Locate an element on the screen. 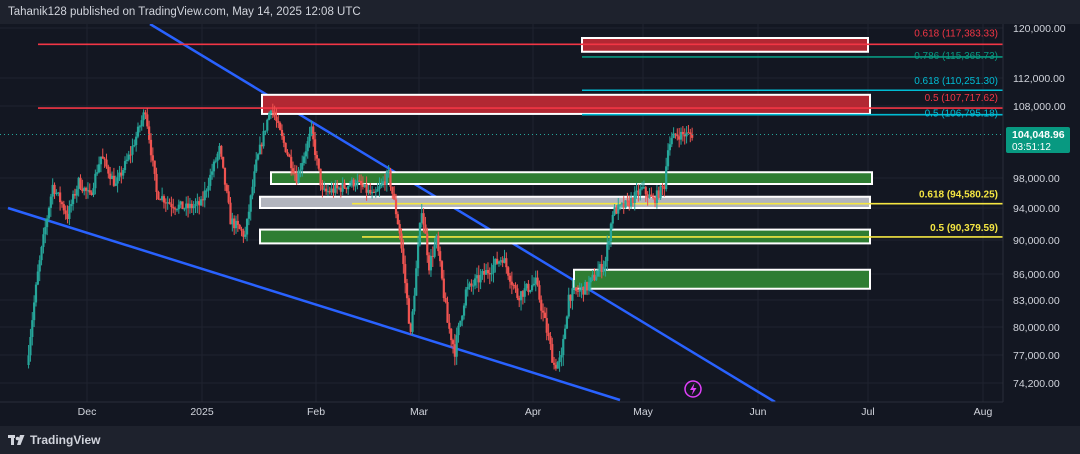 The image size is (1080, 454). x-tick-label-5: May is located at coordinates (643, 412).